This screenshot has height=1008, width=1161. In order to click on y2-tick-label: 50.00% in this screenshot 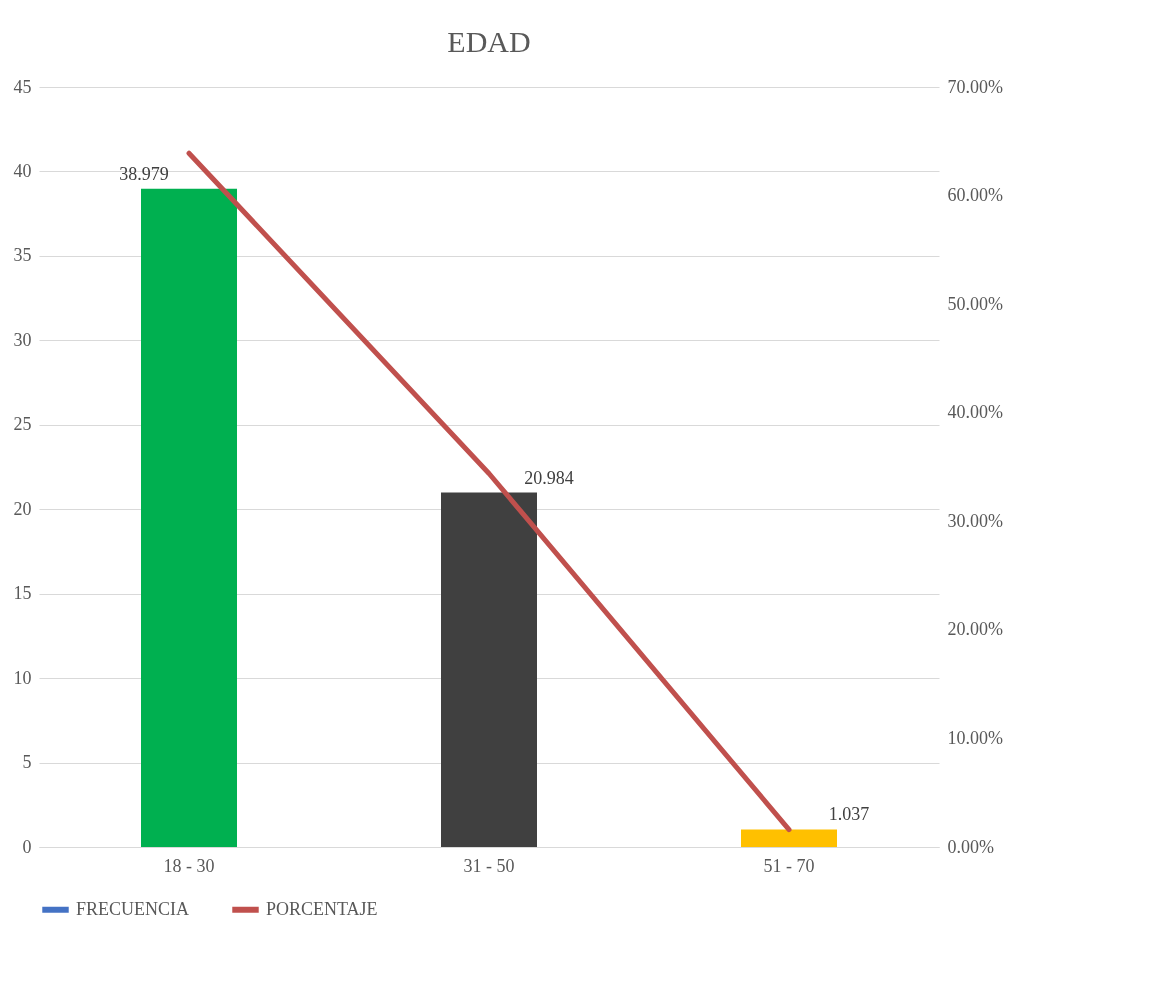, I will do `click(975, 303)`.